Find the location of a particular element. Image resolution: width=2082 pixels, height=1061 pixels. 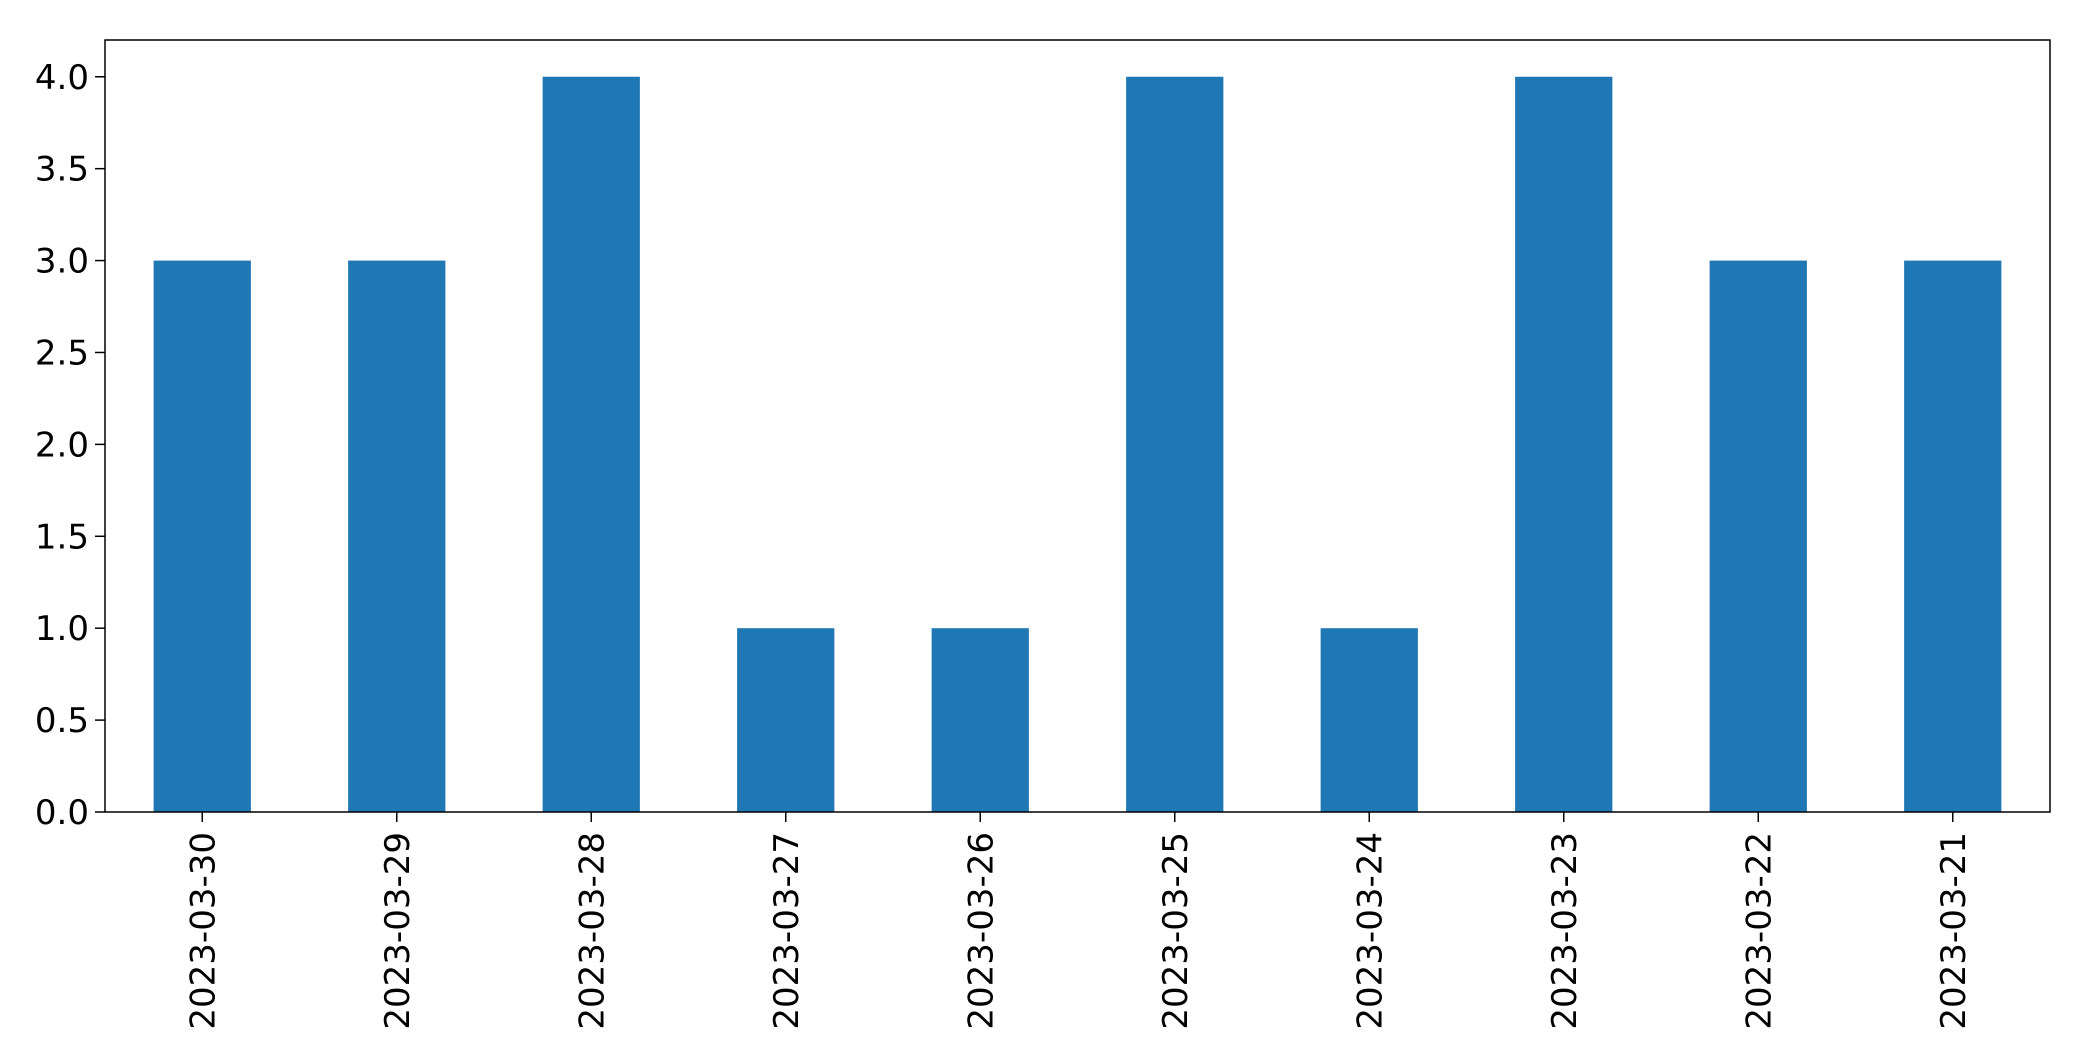

x-tick-label: 2023-03-29 is located at coordinates (398, 931).